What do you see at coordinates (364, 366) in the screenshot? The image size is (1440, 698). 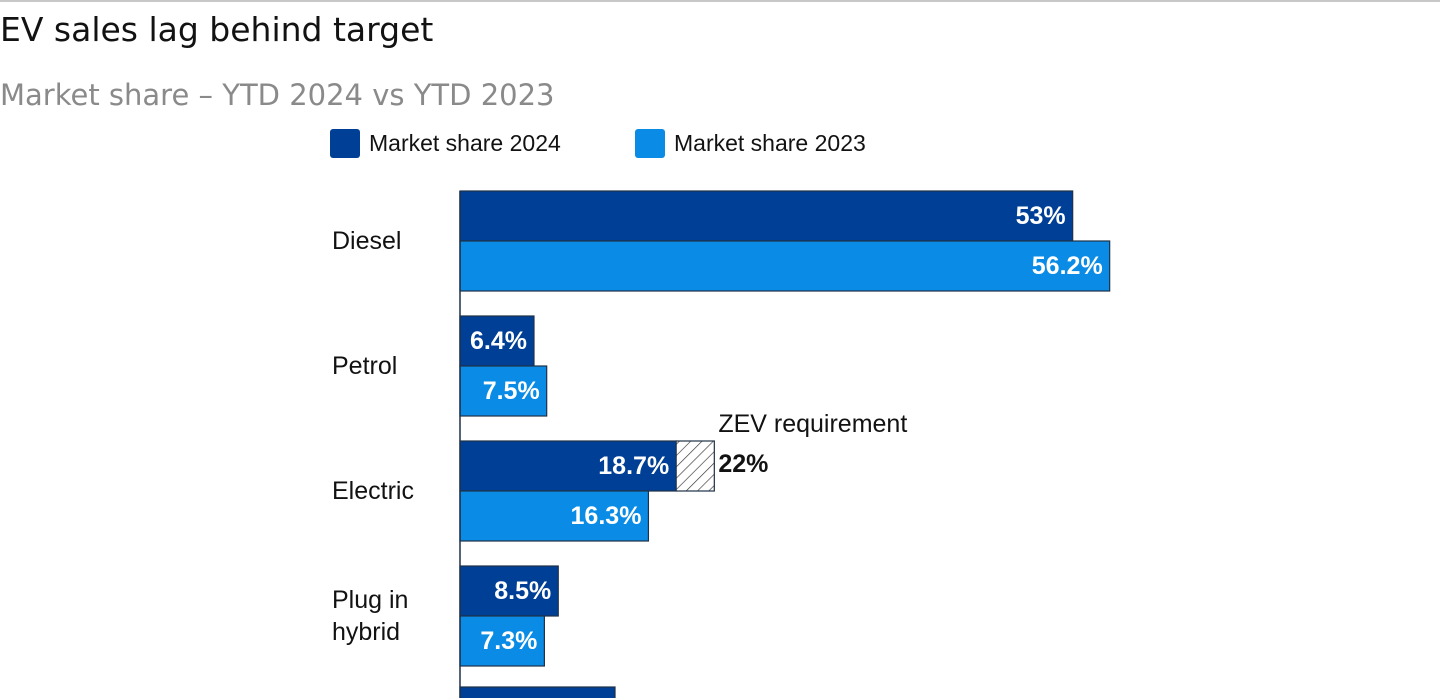 I see `category-label-petrol: Petrol` at bounding box center [364, 366].